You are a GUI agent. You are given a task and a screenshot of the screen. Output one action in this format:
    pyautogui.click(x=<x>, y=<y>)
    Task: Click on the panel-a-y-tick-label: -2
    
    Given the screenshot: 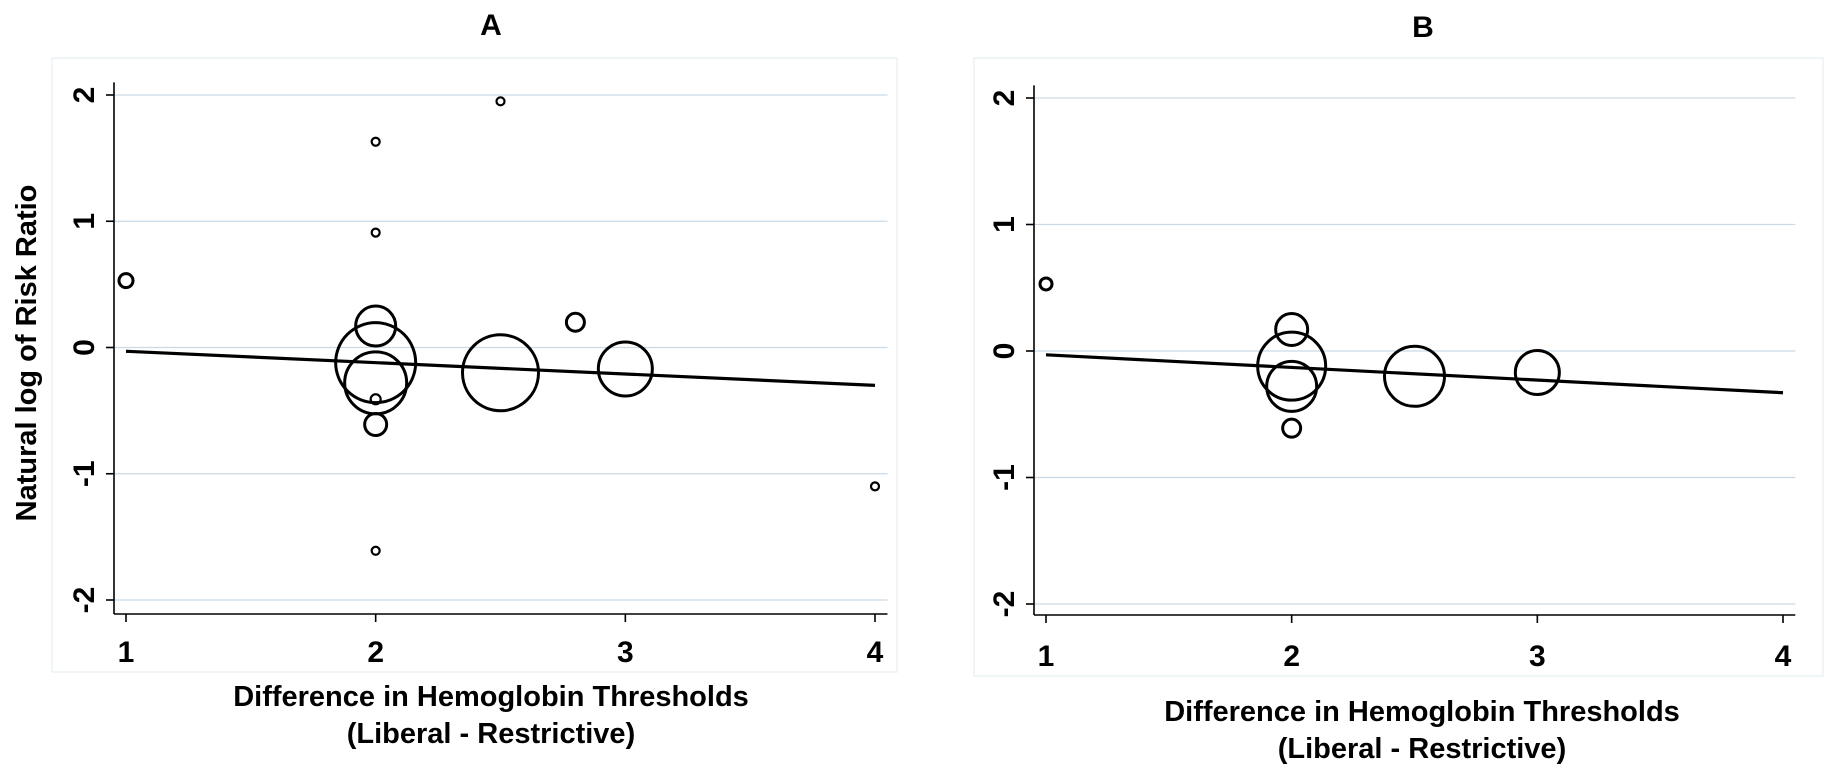 What is the action you would take?
    pyautogui.click(x=84, y=600)
    